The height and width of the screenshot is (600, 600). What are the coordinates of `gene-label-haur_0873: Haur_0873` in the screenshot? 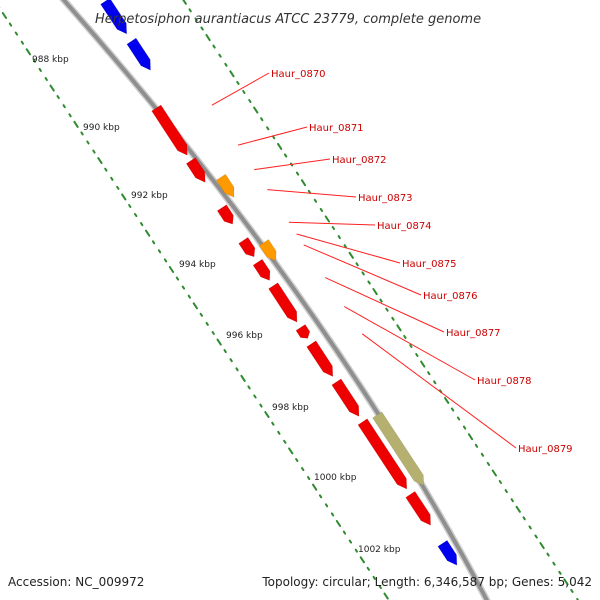 It's located at (385, 198).